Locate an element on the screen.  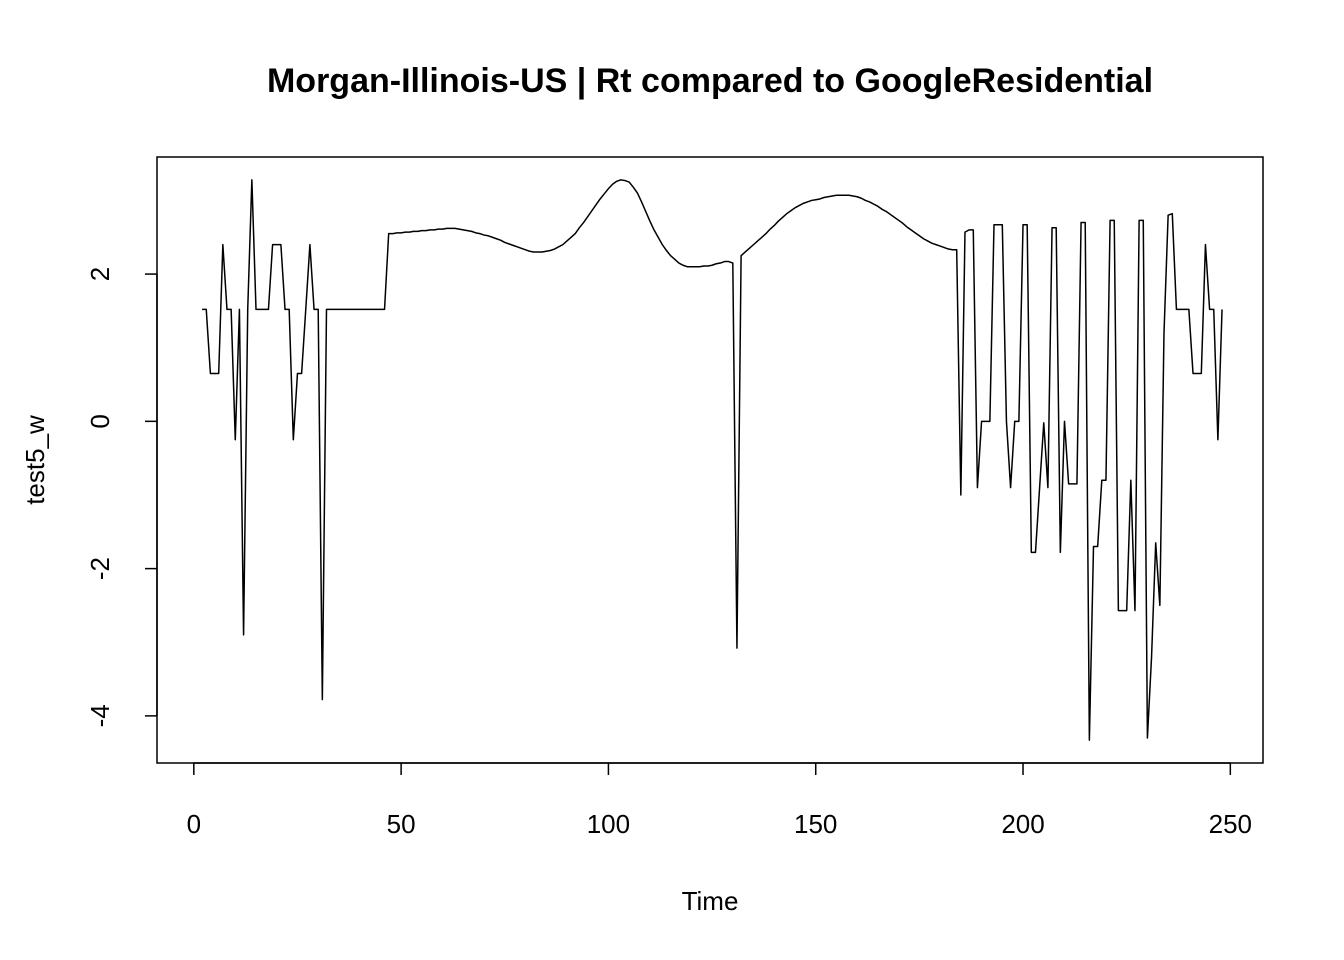
y-tick-label: -2 is located at coordinates (100, 568).